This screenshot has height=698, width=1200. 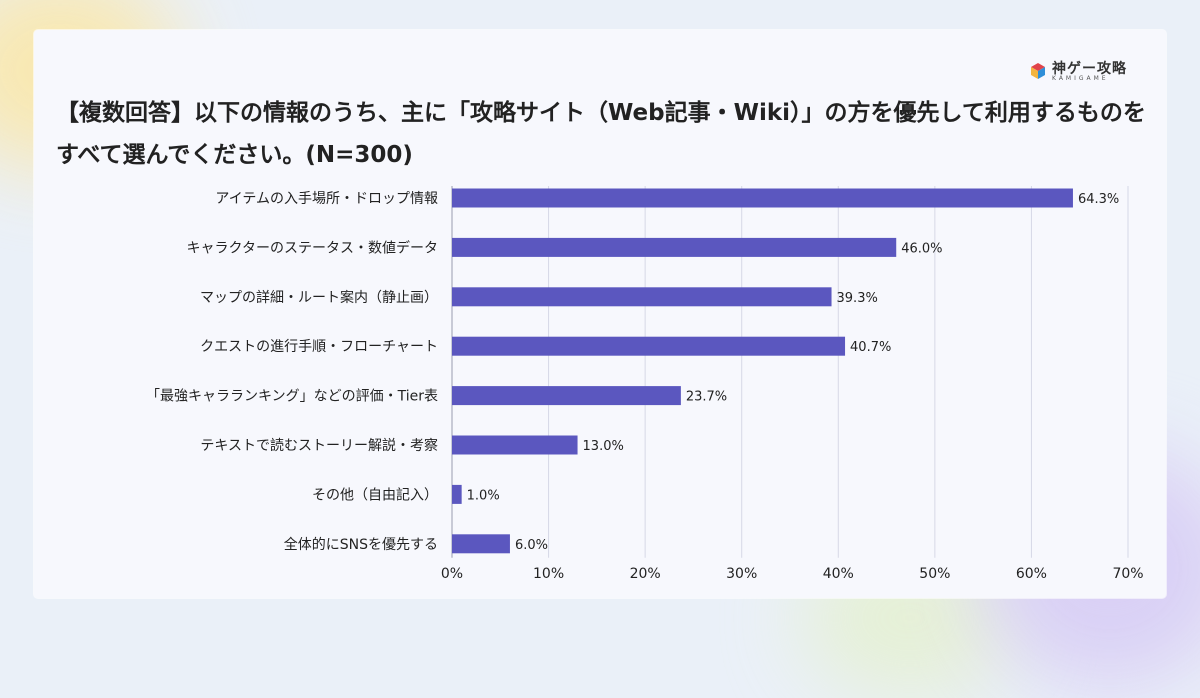 I want to click on value-label: 23.7%, so click(x=706, y=397).